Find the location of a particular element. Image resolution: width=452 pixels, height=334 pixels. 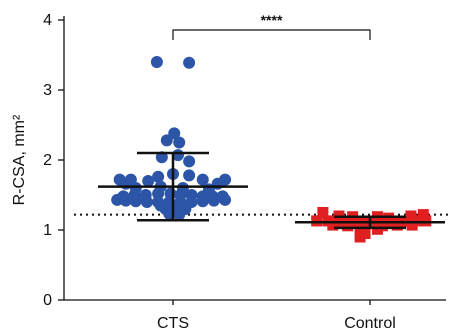

y-tick-label: 2 is located at coordinates (47, 160).